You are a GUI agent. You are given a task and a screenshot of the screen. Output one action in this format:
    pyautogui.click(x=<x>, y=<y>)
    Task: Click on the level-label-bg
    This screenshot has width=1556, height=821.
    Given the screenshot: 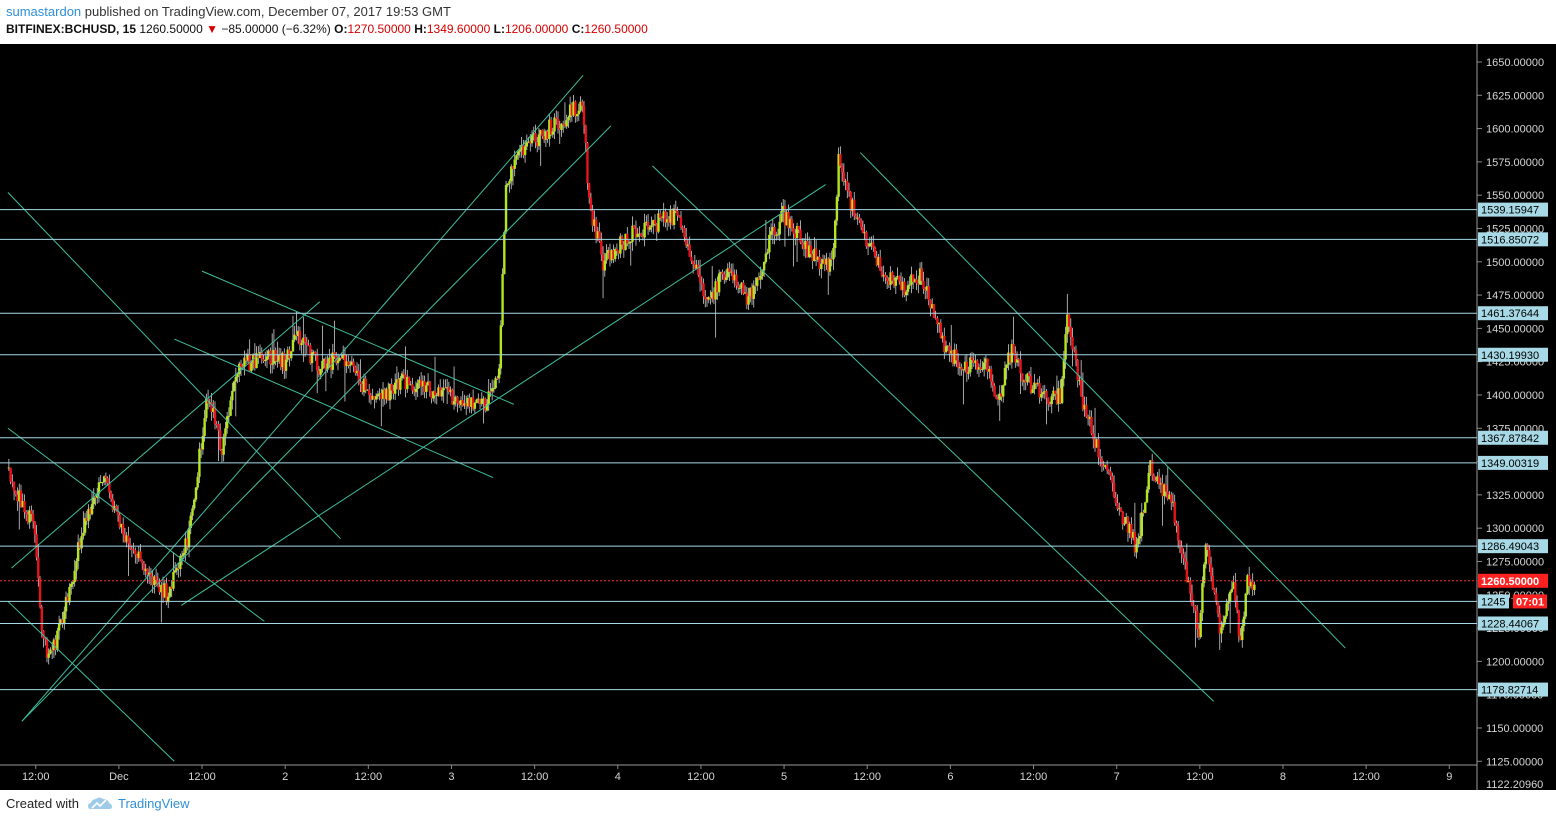 What is the action you would take?
    pyautogui.click(x=1513, y=209)
    